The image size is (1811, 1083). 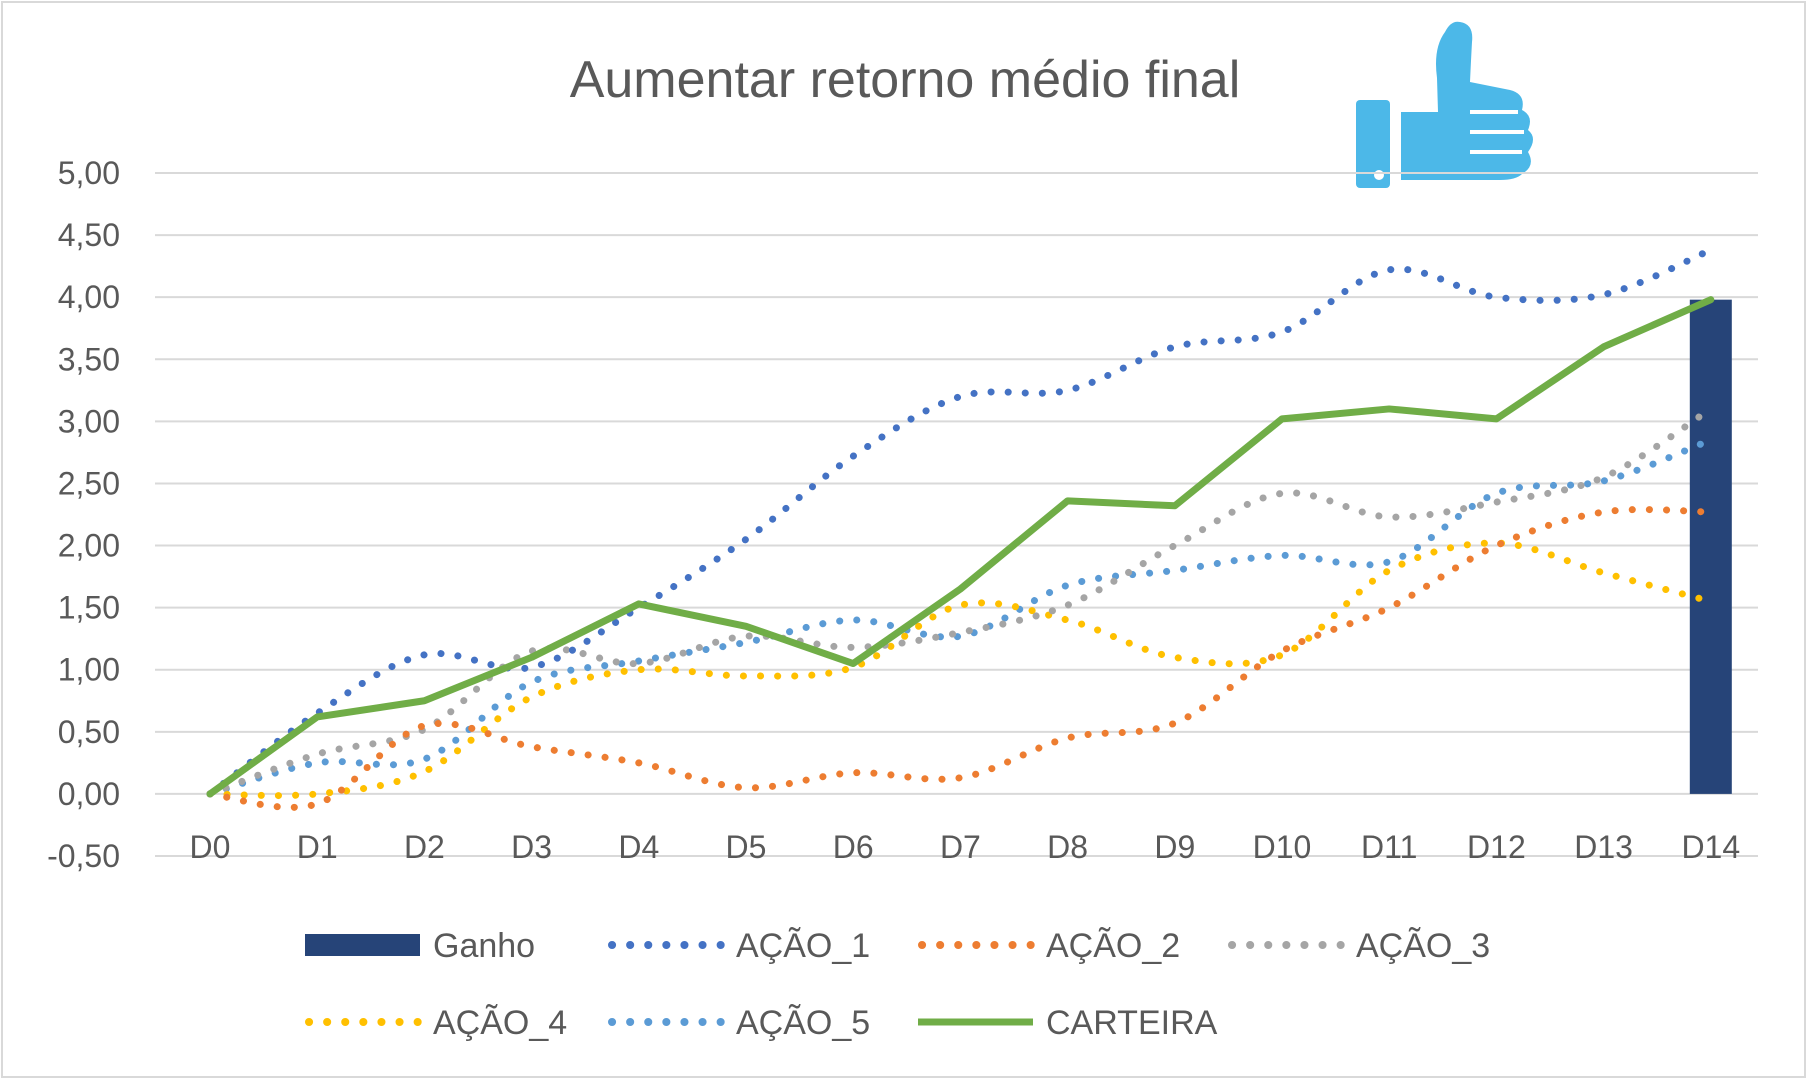 What do you see at coordinates (89, 670) in the screenshot?
I see `y-tick-label: 1,00` at bounding box center [89, 670].